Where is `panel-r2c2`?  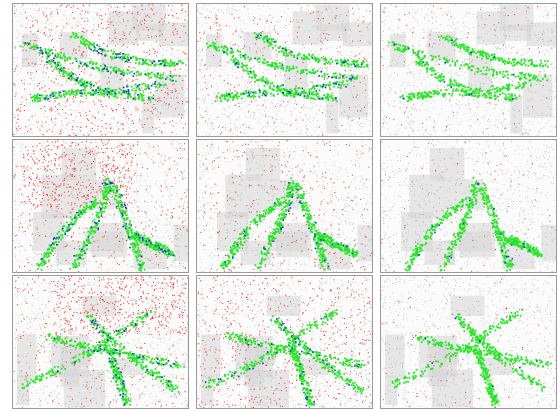 panel-r2c2 is located at coordinates (284, 206).